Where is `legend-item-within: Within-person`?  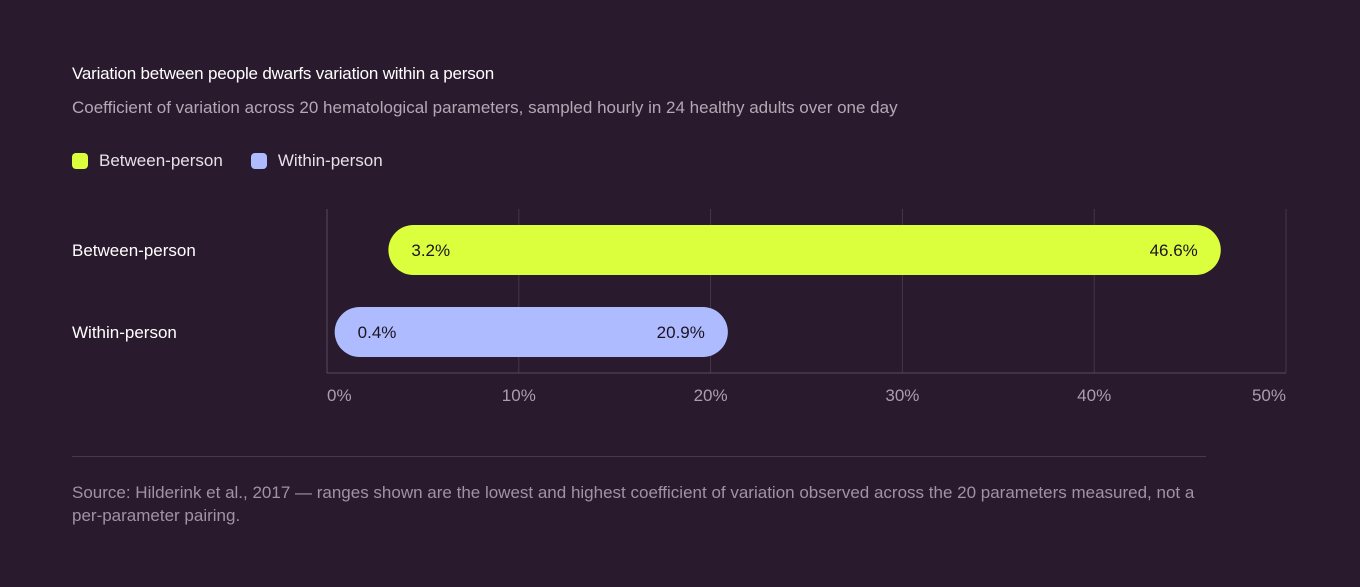 legend-item-within: Within-person is located at coordinates (316, 161).